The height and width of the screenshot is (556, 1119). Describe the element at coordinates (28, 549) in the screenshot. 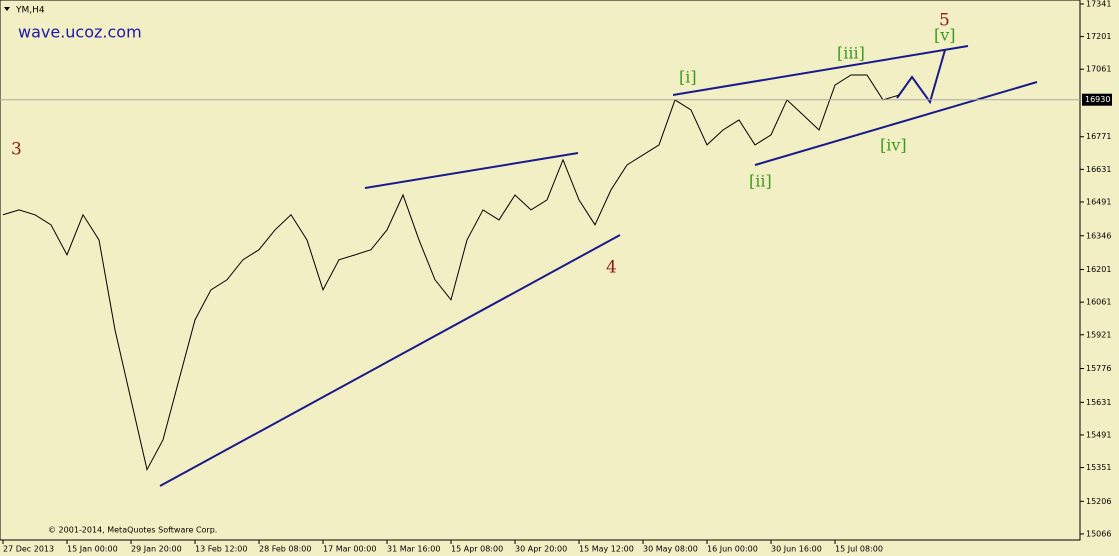

I see `x-tick-label: 27 Dec 2013` at that location.